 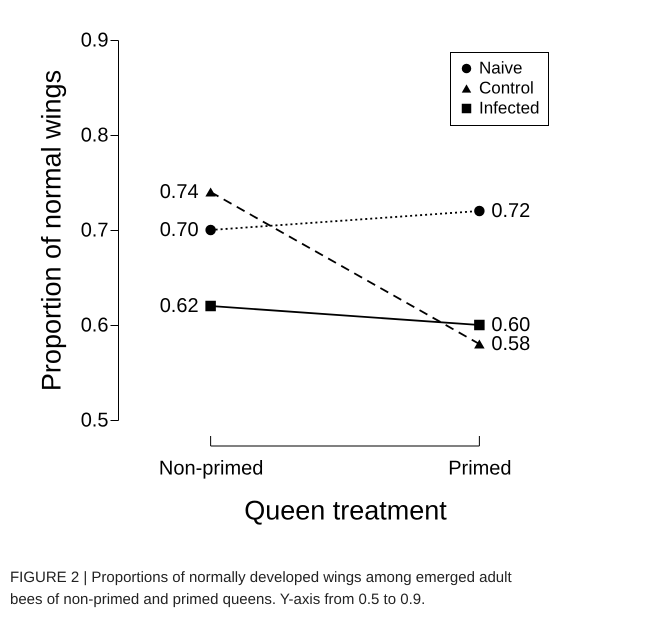 What do you see at coordinates (94, 135) in the screenshot?
I see `y-tick-label: 0.8` at bounding box center [94, 135].